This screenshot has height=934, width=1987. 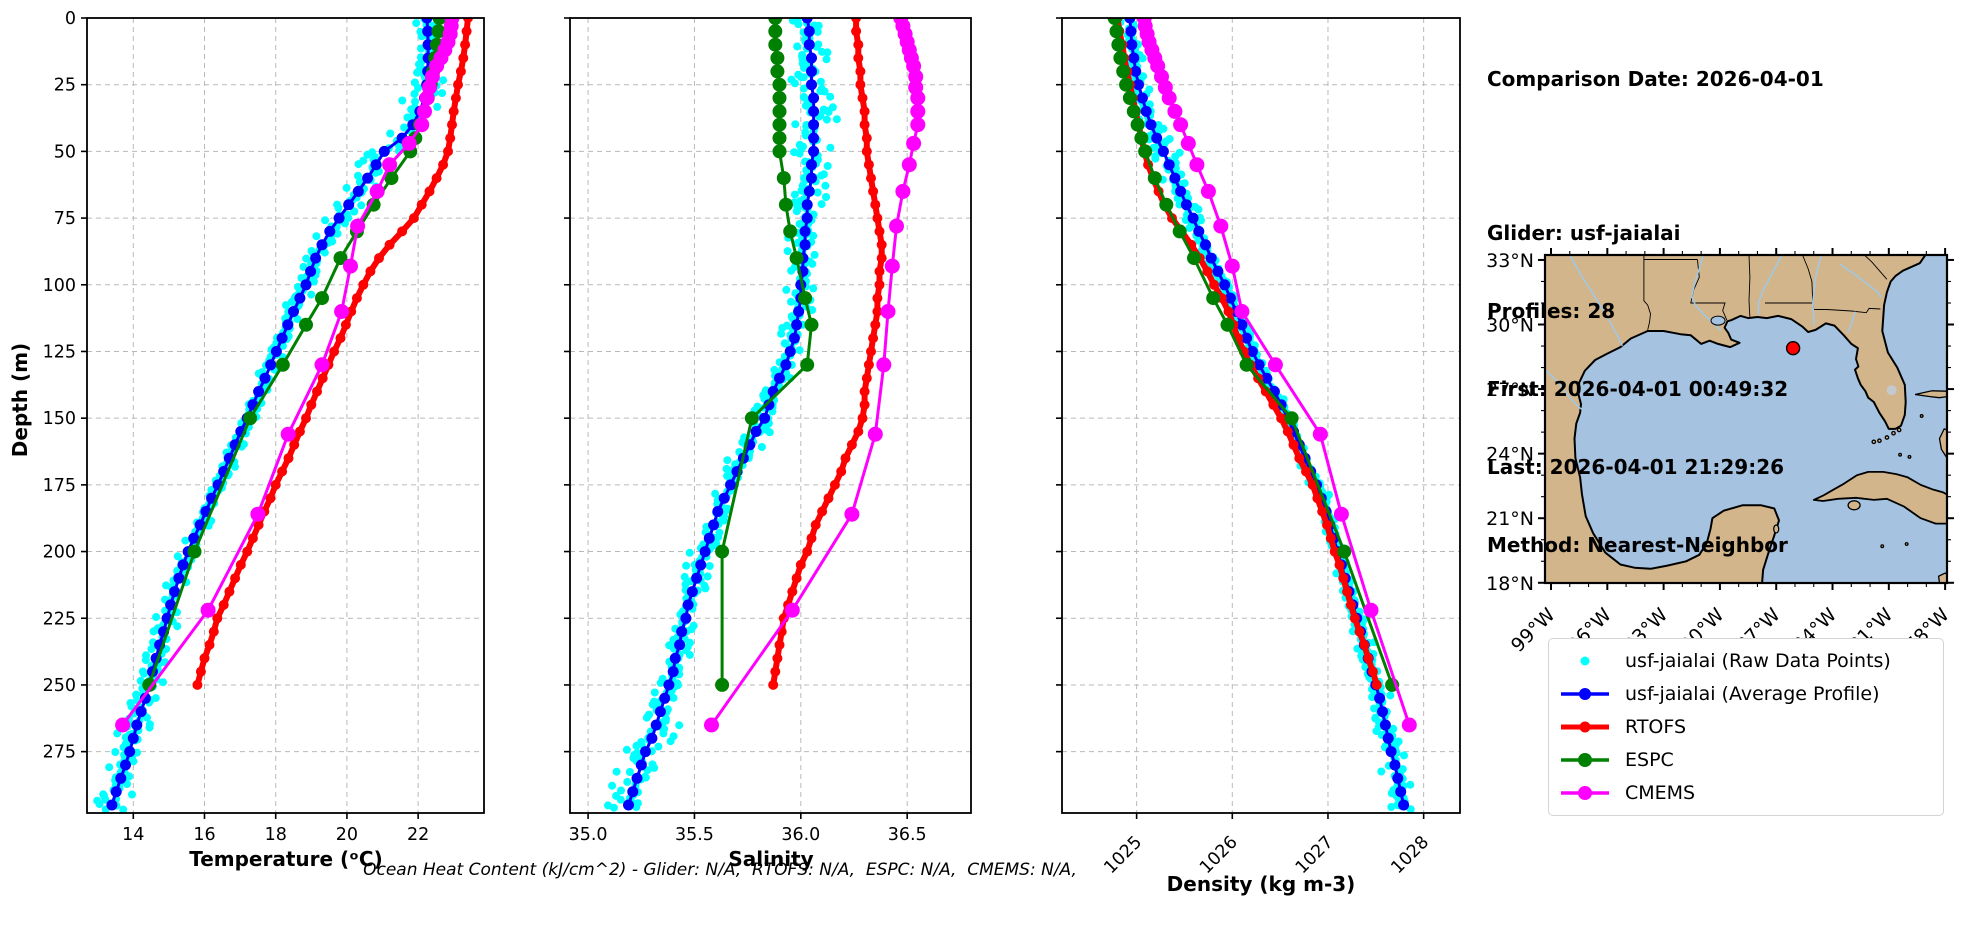 What do you see at coordinates (770, 859) in the screenshot?
I see `salinity-x-label: Salinity` at bounding box center [770, 859].